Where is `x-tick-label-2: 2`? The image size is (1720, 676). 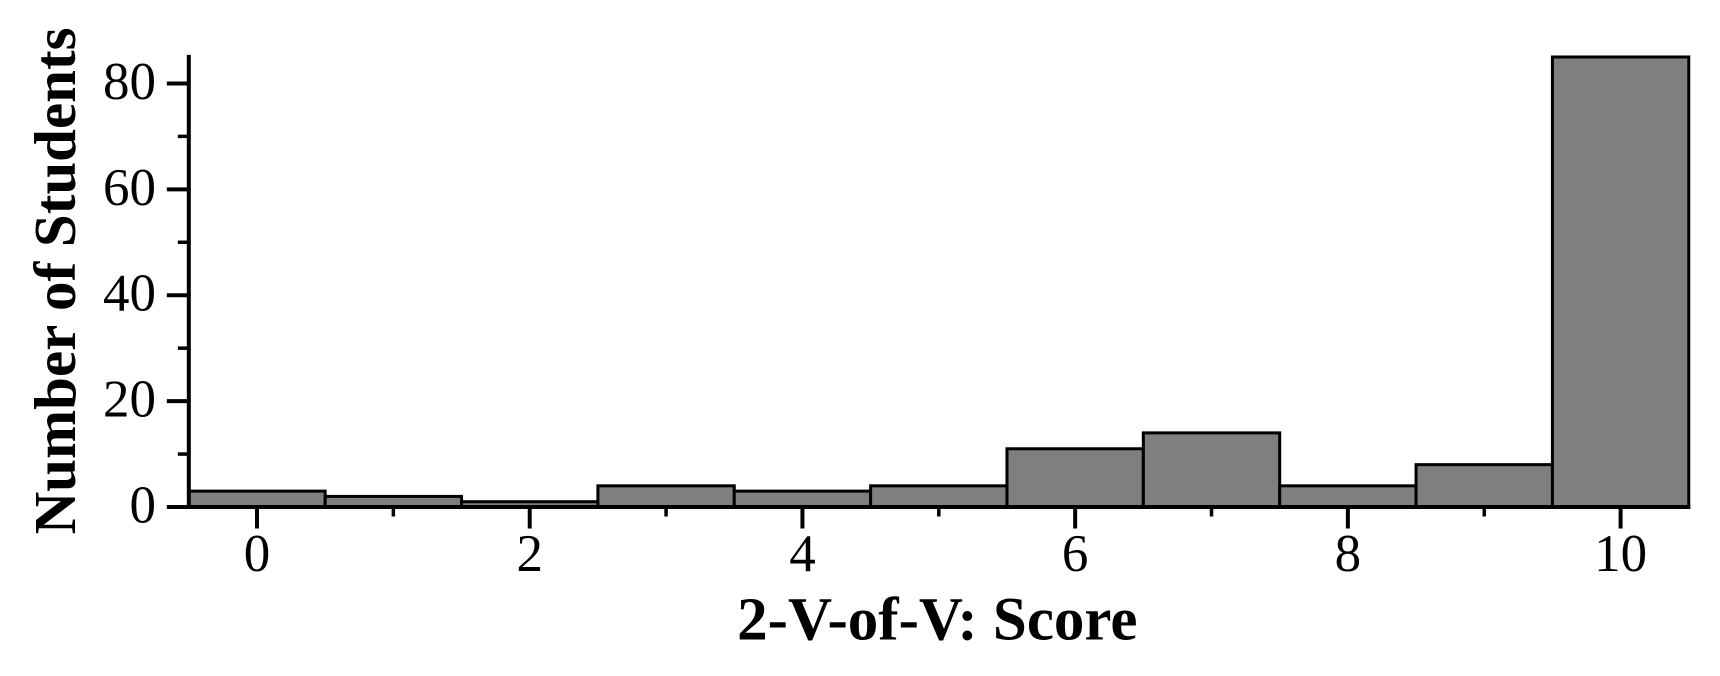
x-tick-label-2: 2 is located at coordinates (529, 554).